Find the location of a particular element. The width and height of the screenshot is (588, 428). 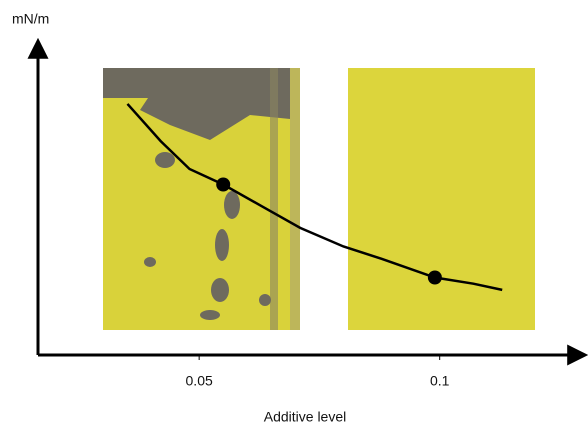

x-tick-label: 0.1 is located at coordinates (440, 381).